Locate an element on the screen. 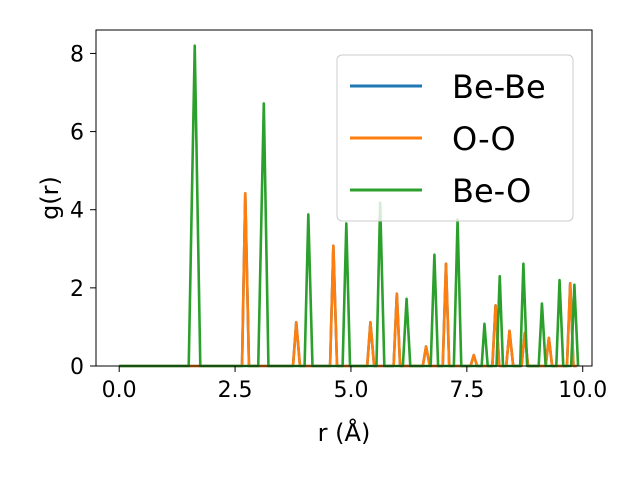 Image resolution: width=640 pixels, height=480 pixels. y-tick-label: 4 is located at coordinates (77, 211).